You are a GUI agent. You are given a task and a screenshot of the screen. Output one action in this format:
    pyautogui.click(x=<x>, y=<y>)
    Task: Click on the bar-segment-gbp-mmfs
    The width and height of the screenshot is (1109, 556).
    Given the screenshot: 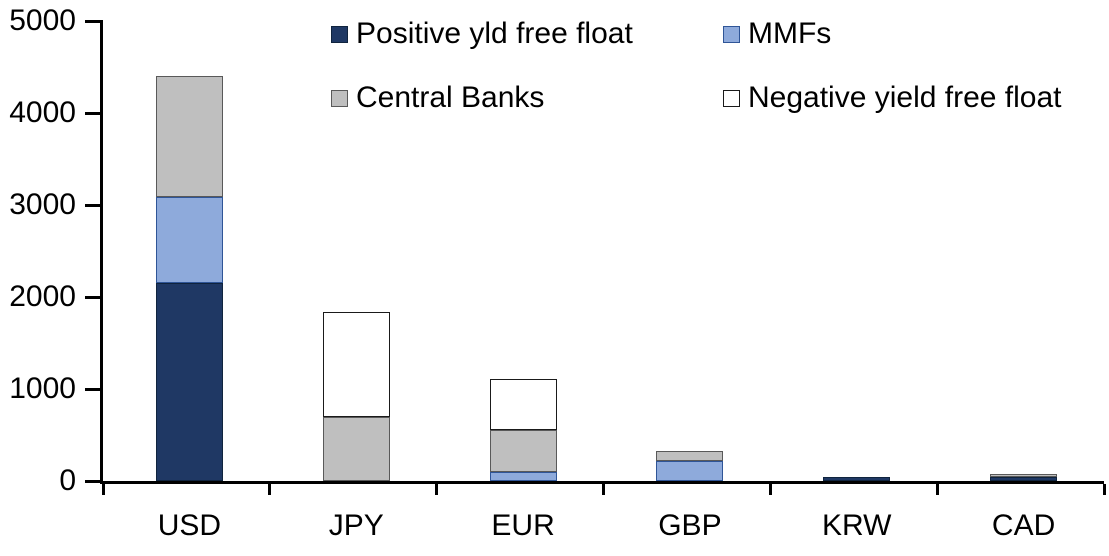 What is the action you would take?
    pyautogui.click(x=690, y=470)
    